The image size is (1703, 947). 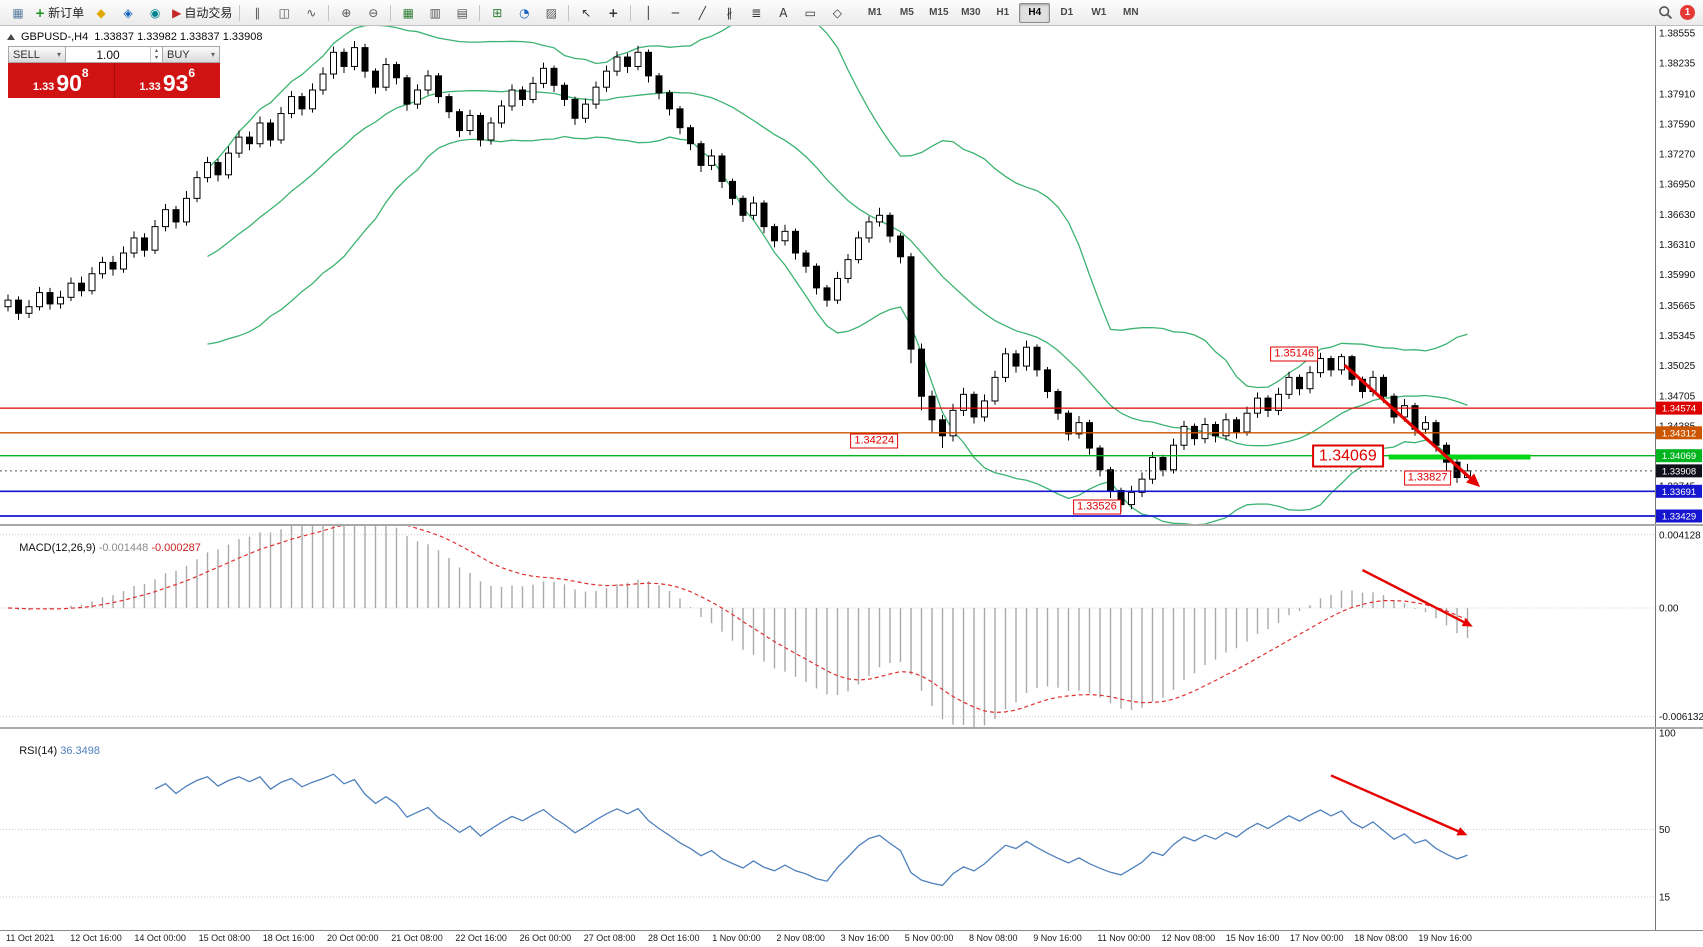 I want to click on zoom-in-icon: ⊕, so click(x=346, y=12).